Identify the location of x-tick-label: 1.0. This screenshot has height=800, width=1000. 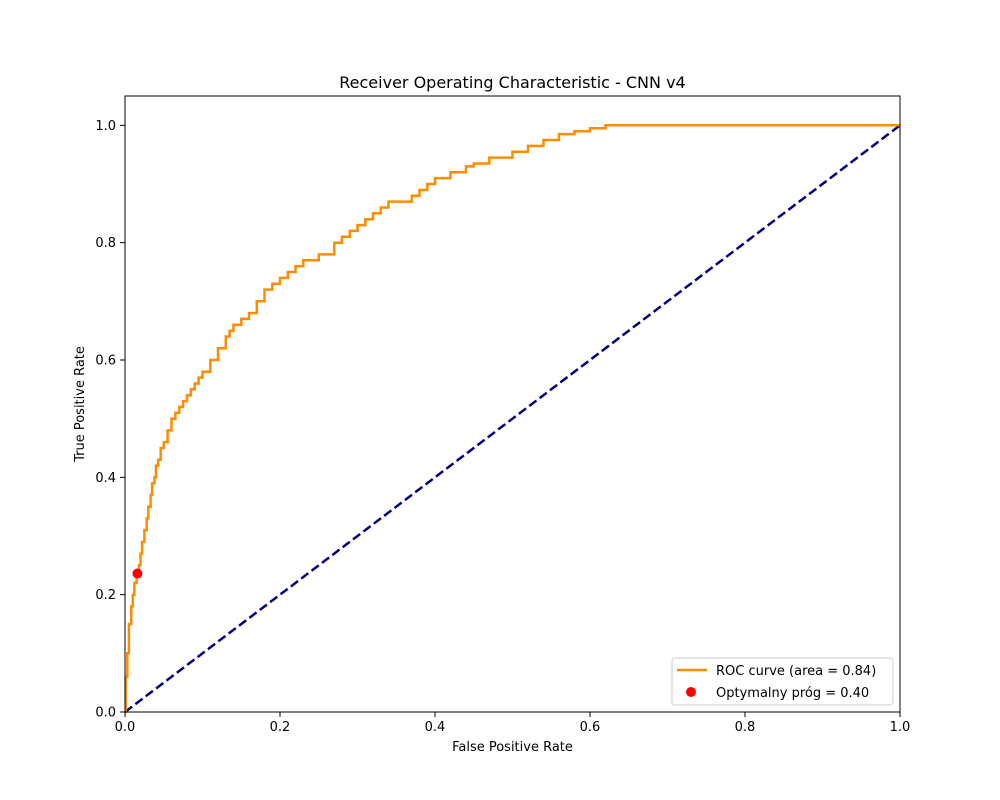
(900, 727).